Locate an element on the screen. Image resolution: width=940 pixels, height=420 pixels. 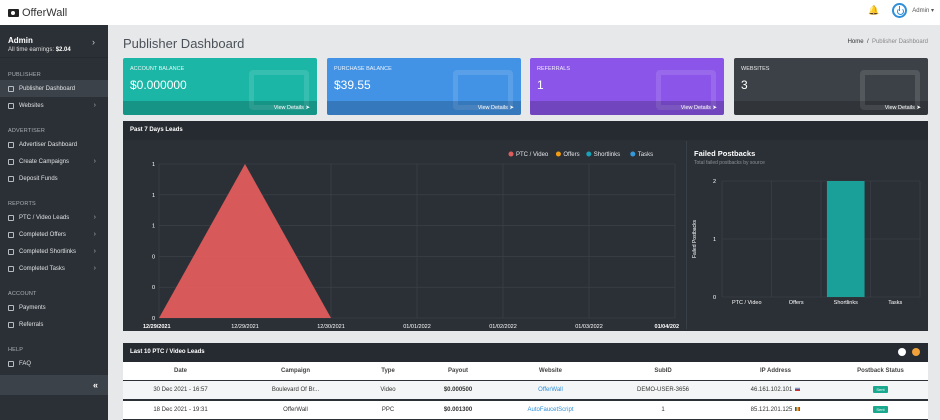
sidebar-section-title: HELP is located at coordinates (16, 350).